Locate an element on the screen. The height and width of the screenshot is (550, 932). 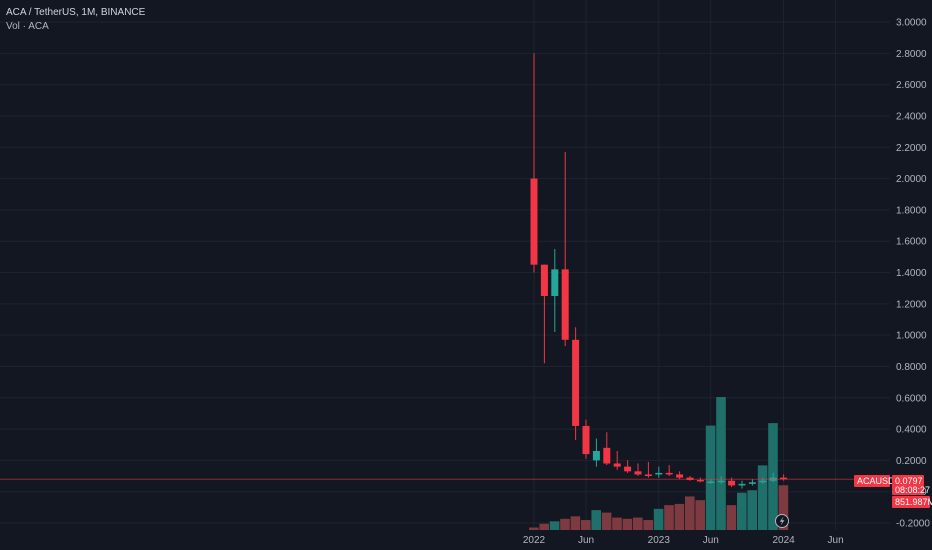
y-tick-label: 1.4000 is located at coordinates (911, 273).